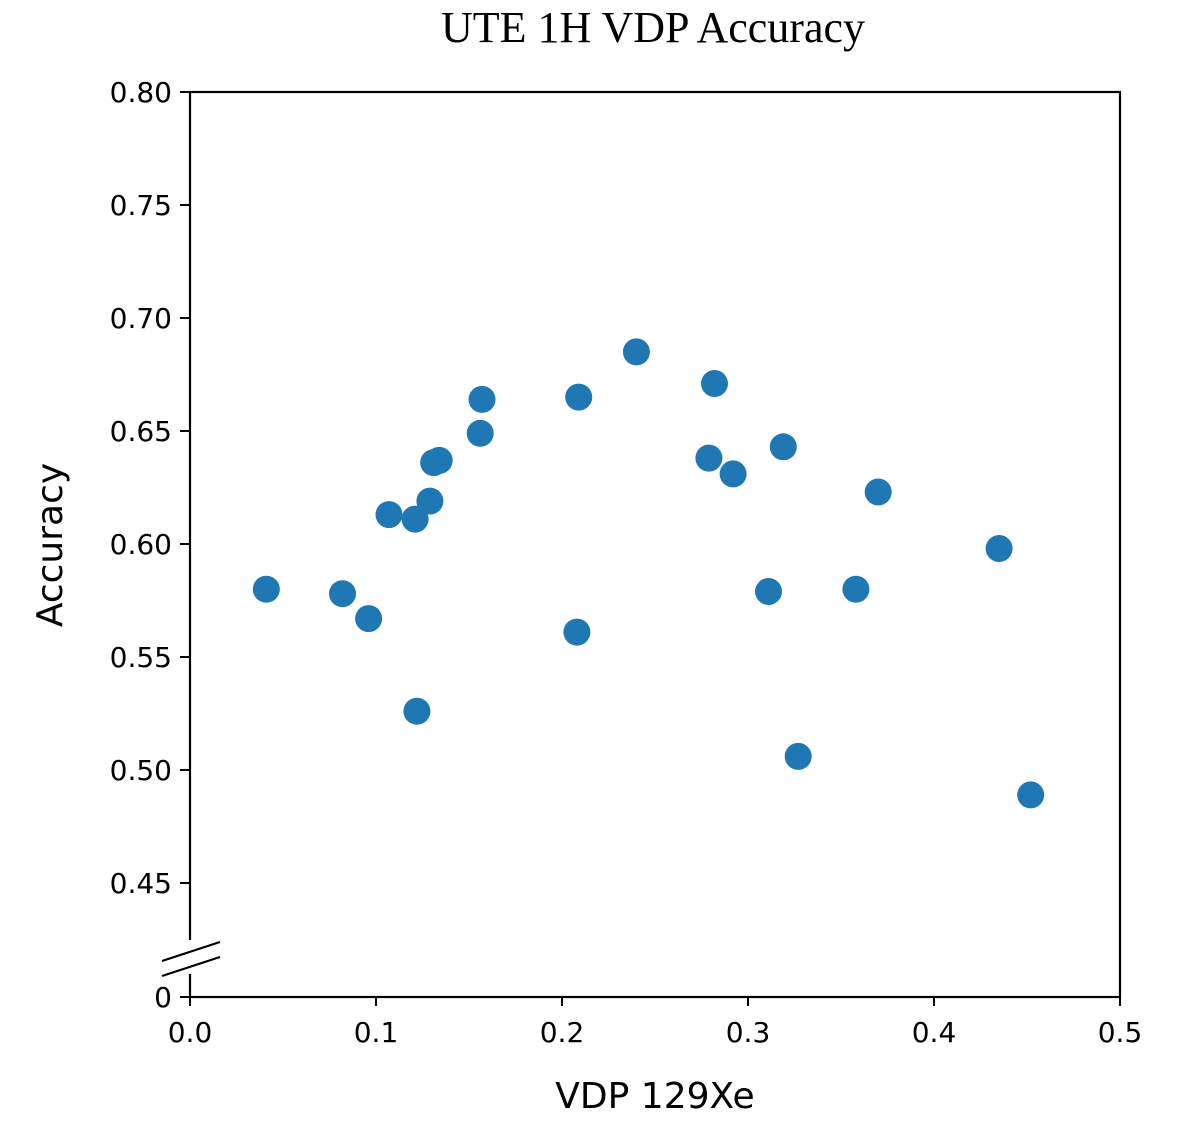 The image size is (1178, 1147). Describe the element at coordinates (50, 545) in the screenshot. I see `y-axis-label: Accuracy` at that location.